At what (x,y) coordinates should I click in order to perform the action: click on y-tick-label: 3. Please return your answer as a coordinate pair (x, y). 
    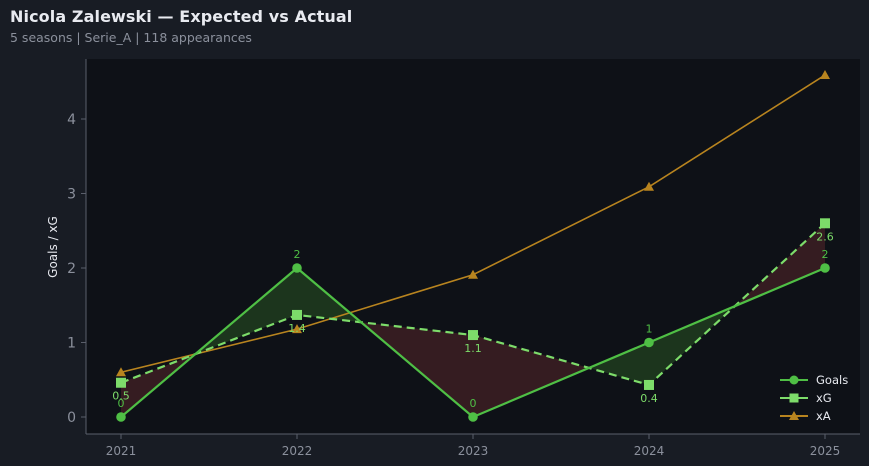
    Looking at the image, I should click on (71, 195).